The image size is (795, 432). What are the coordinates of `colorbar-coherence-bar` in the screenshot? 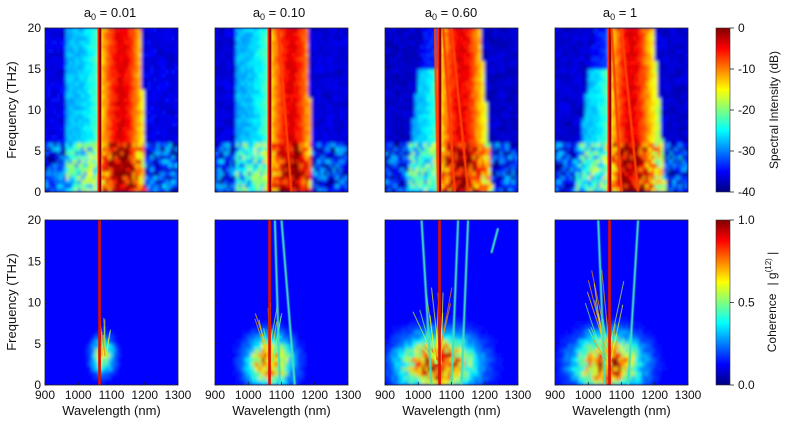 It's located at (723, 302).